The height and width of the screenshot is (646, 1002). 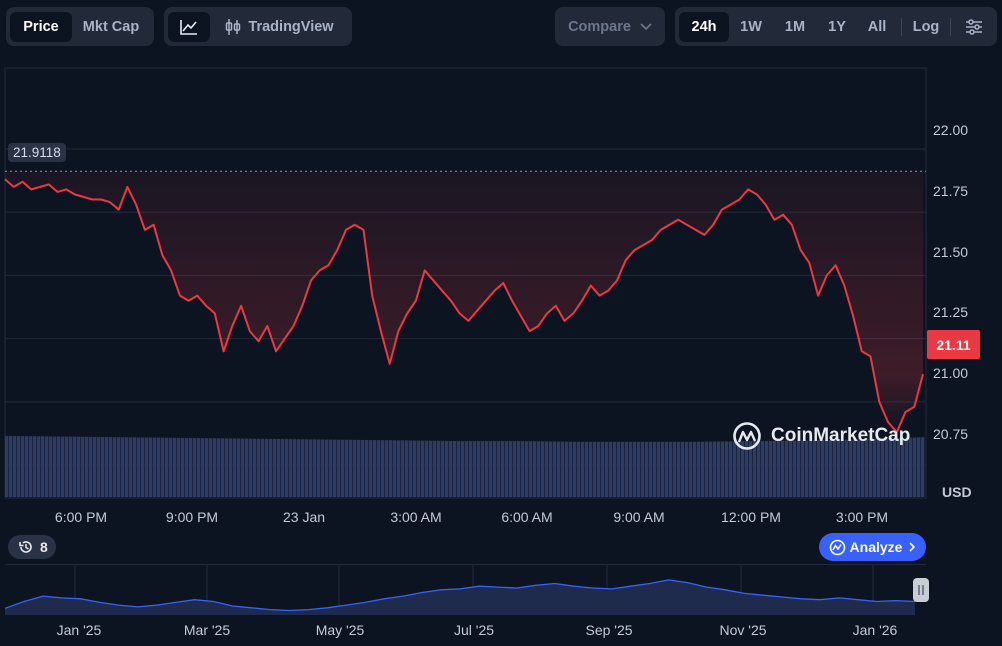 I want to click on log-scale-button: Log, so click(x=926, y=26).